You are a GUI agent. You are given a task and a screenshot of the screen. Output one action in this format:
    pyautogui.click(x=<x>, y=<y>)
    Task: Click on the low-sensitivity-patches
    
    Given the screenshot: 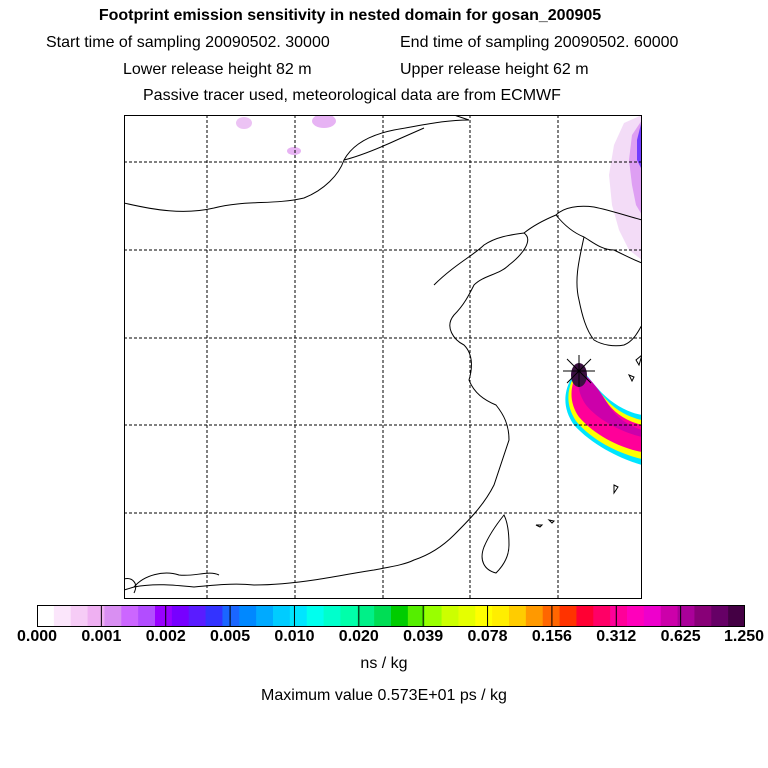 What is the action you would take?
    pyautogui.click(x=439, y=187)
    